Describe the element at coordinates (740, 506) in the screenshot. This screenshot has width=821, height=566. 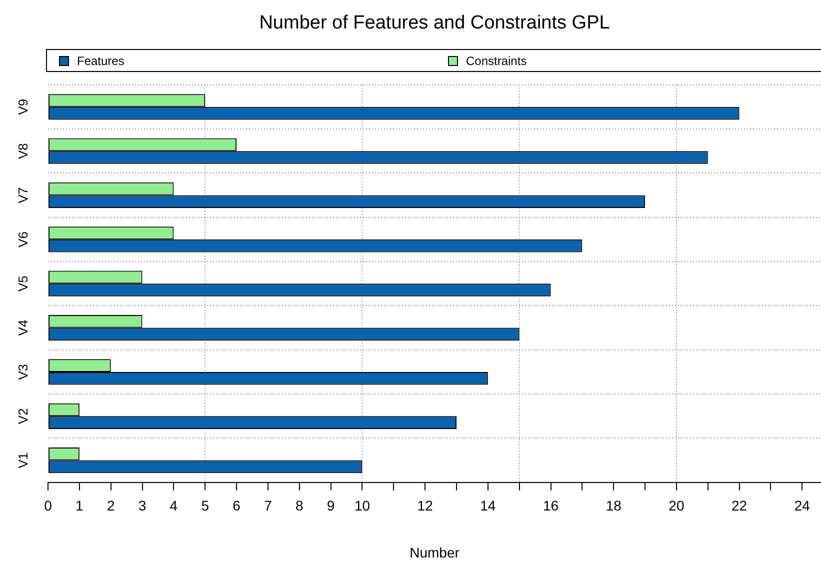
I see `x-tick-label: 22` at that location.